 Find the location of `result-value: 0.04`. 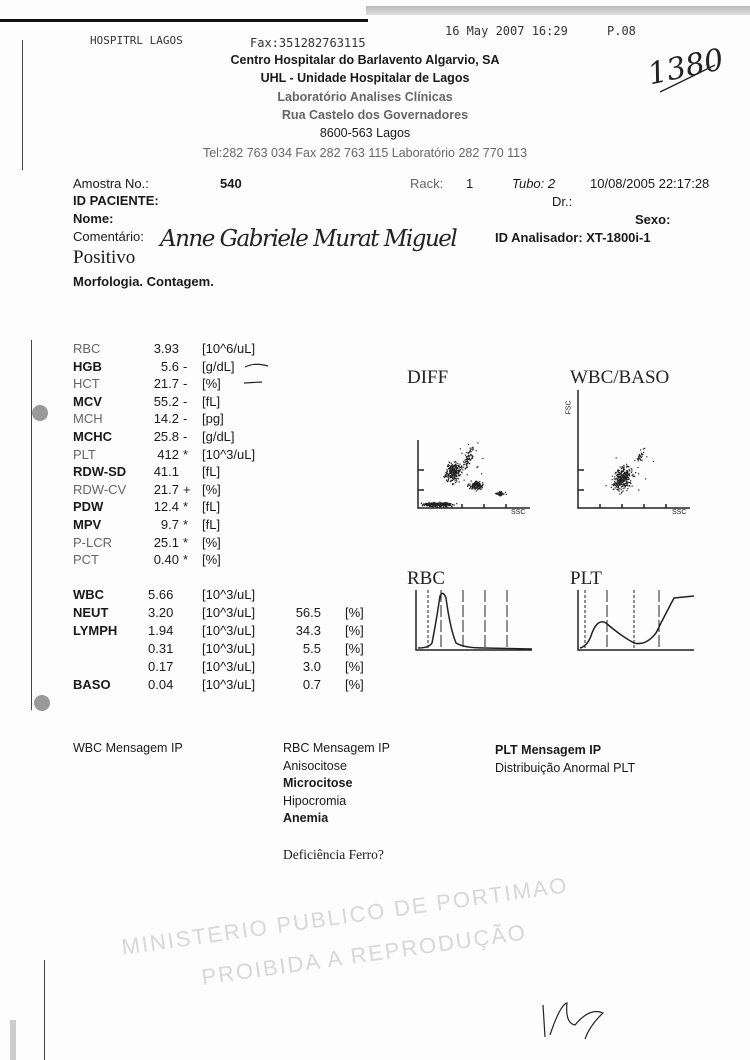

result-value: 0.04 is located at coordinates (161, 684).